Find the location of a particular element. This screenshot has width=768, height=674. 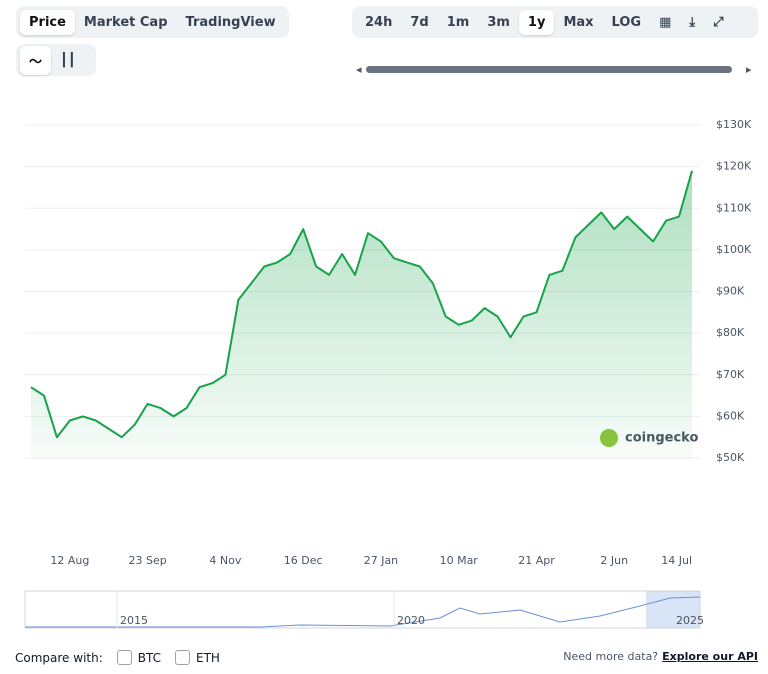

tab: Market Cap is located at coordinates (125, 22).